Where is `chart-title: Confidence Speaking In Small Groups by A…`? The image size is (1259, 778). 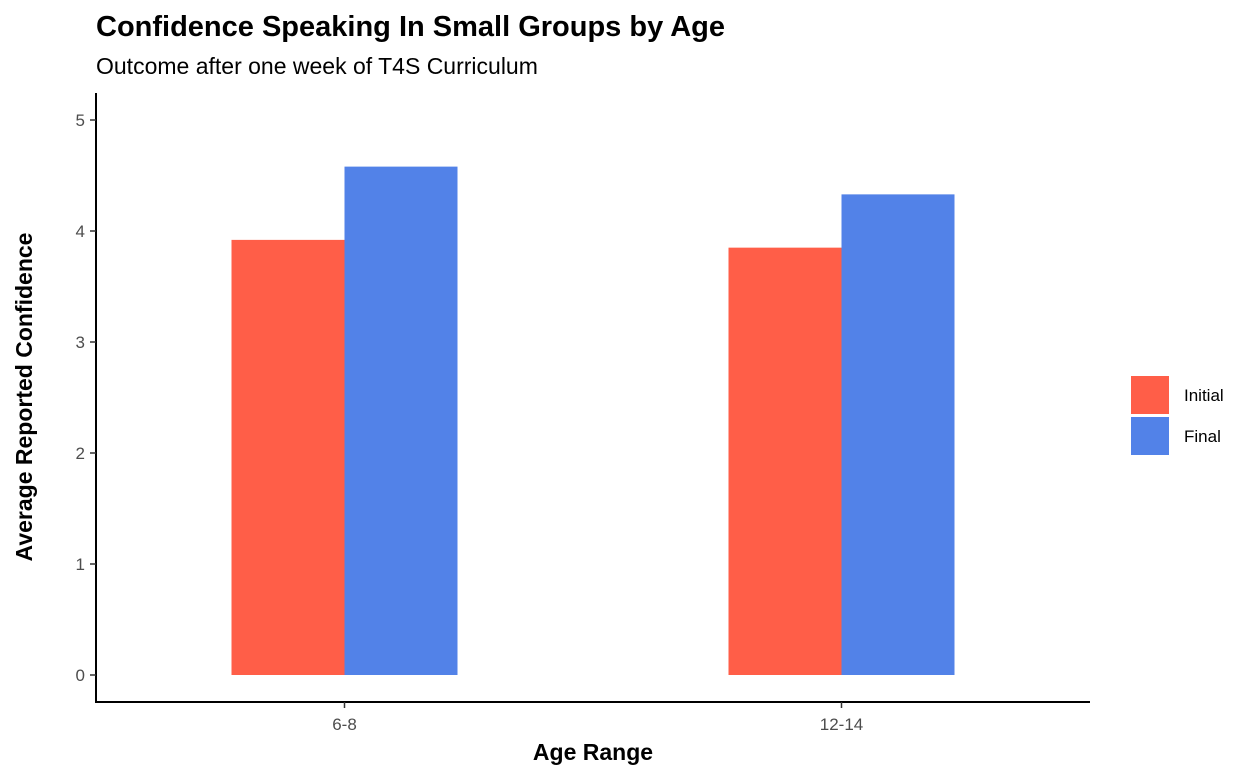
chart-title: Confidence Speaking In Small Groups by A… is located at coordinates (410, 27).